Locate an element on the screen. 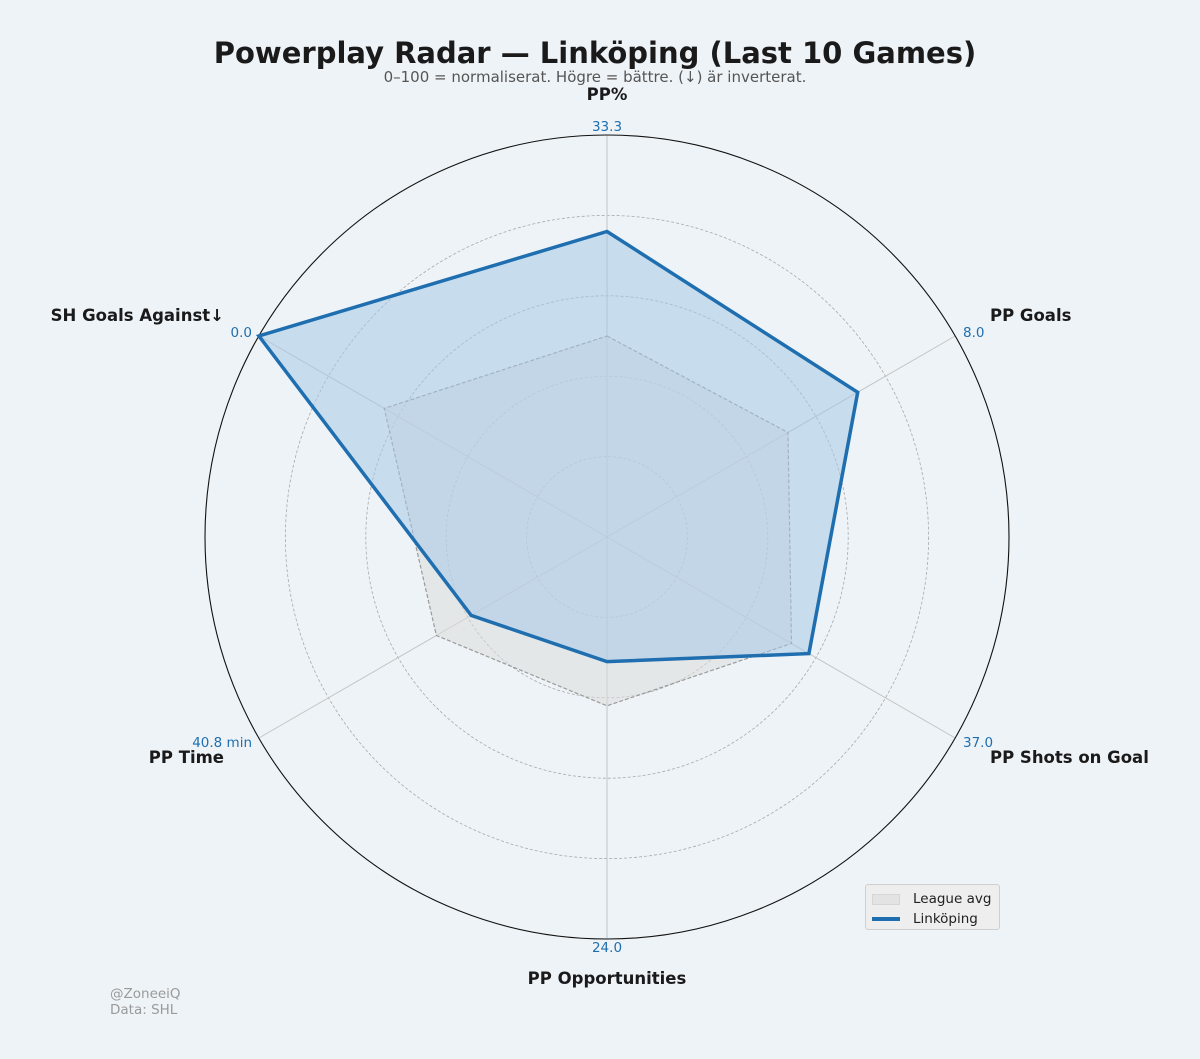 This screenshot has height=1059, width=1200. credit-source: Data: SHL is located at coordinates (144, 1010).